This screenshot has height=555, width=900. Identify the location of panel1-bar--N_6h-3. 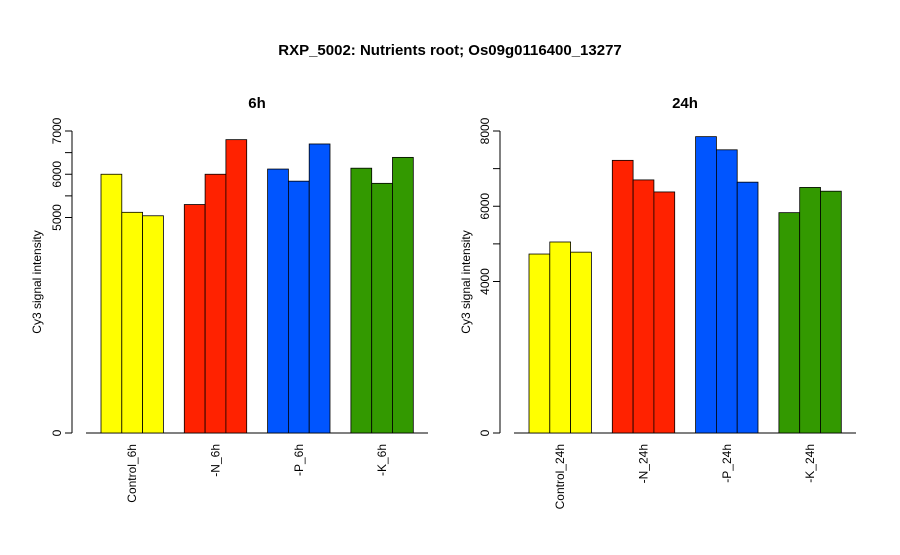
(236, 286).